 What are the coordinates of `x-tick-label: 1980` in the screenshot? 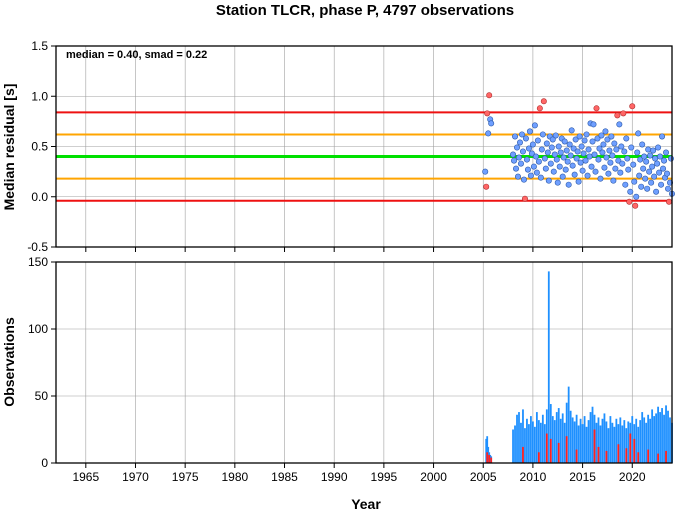 It's located at (234, 477).